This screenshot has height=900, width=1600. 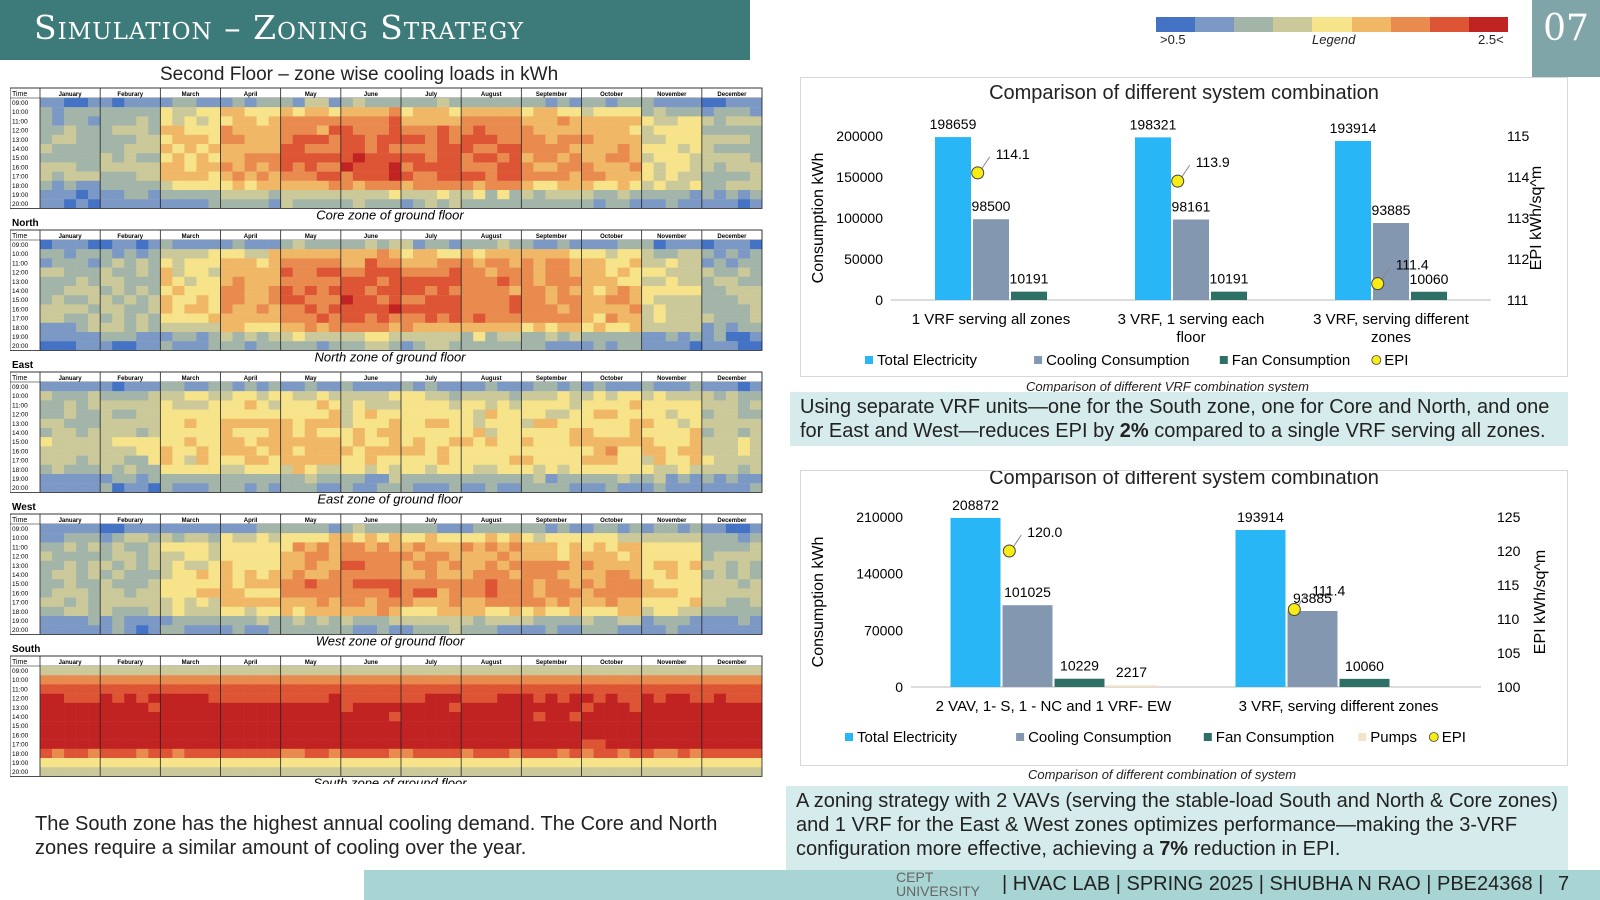 I want to click on y2-tick-label: 100, so click(x=1509, y=687).